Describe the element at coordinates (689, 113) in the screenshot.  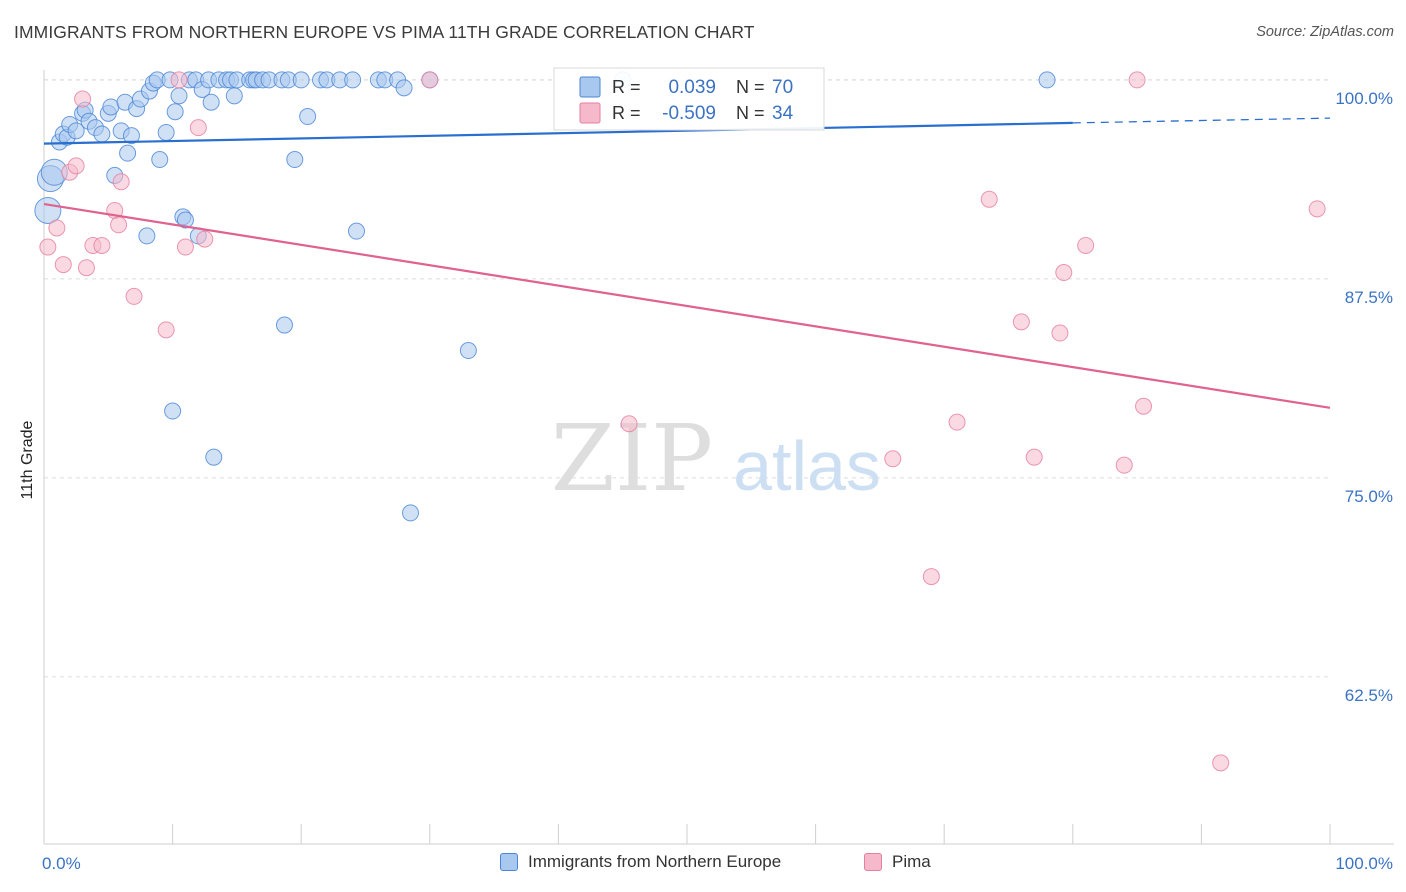
I see `stats-r-value: -0.509` at that location.